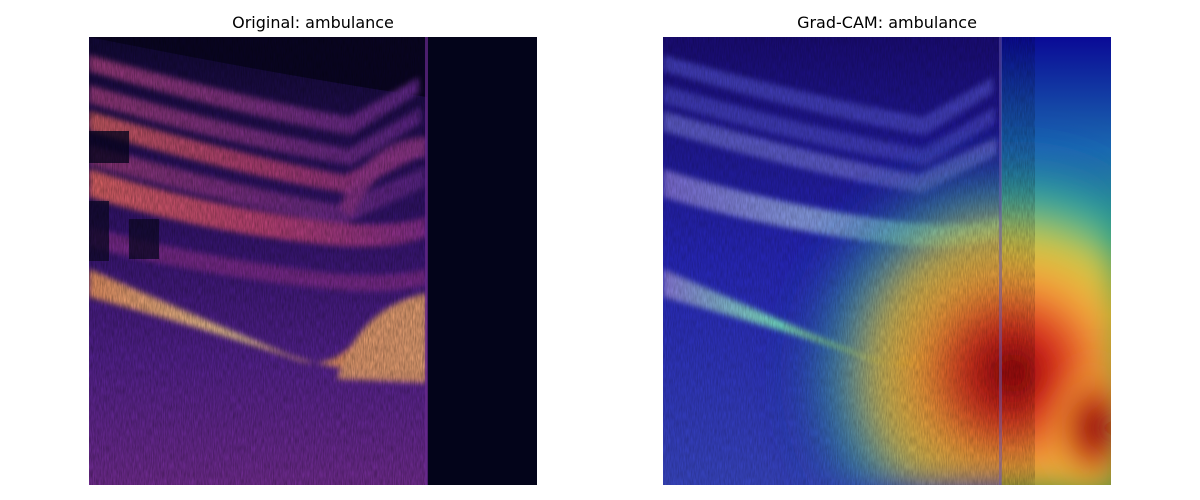 Image resolution: width=1200 pixels, height=500 pixels. Describe the element at coordinates (887, 22) in the screenshot. I see `gradcam-panel-title: Grad-CAM: ambulance` at that location.